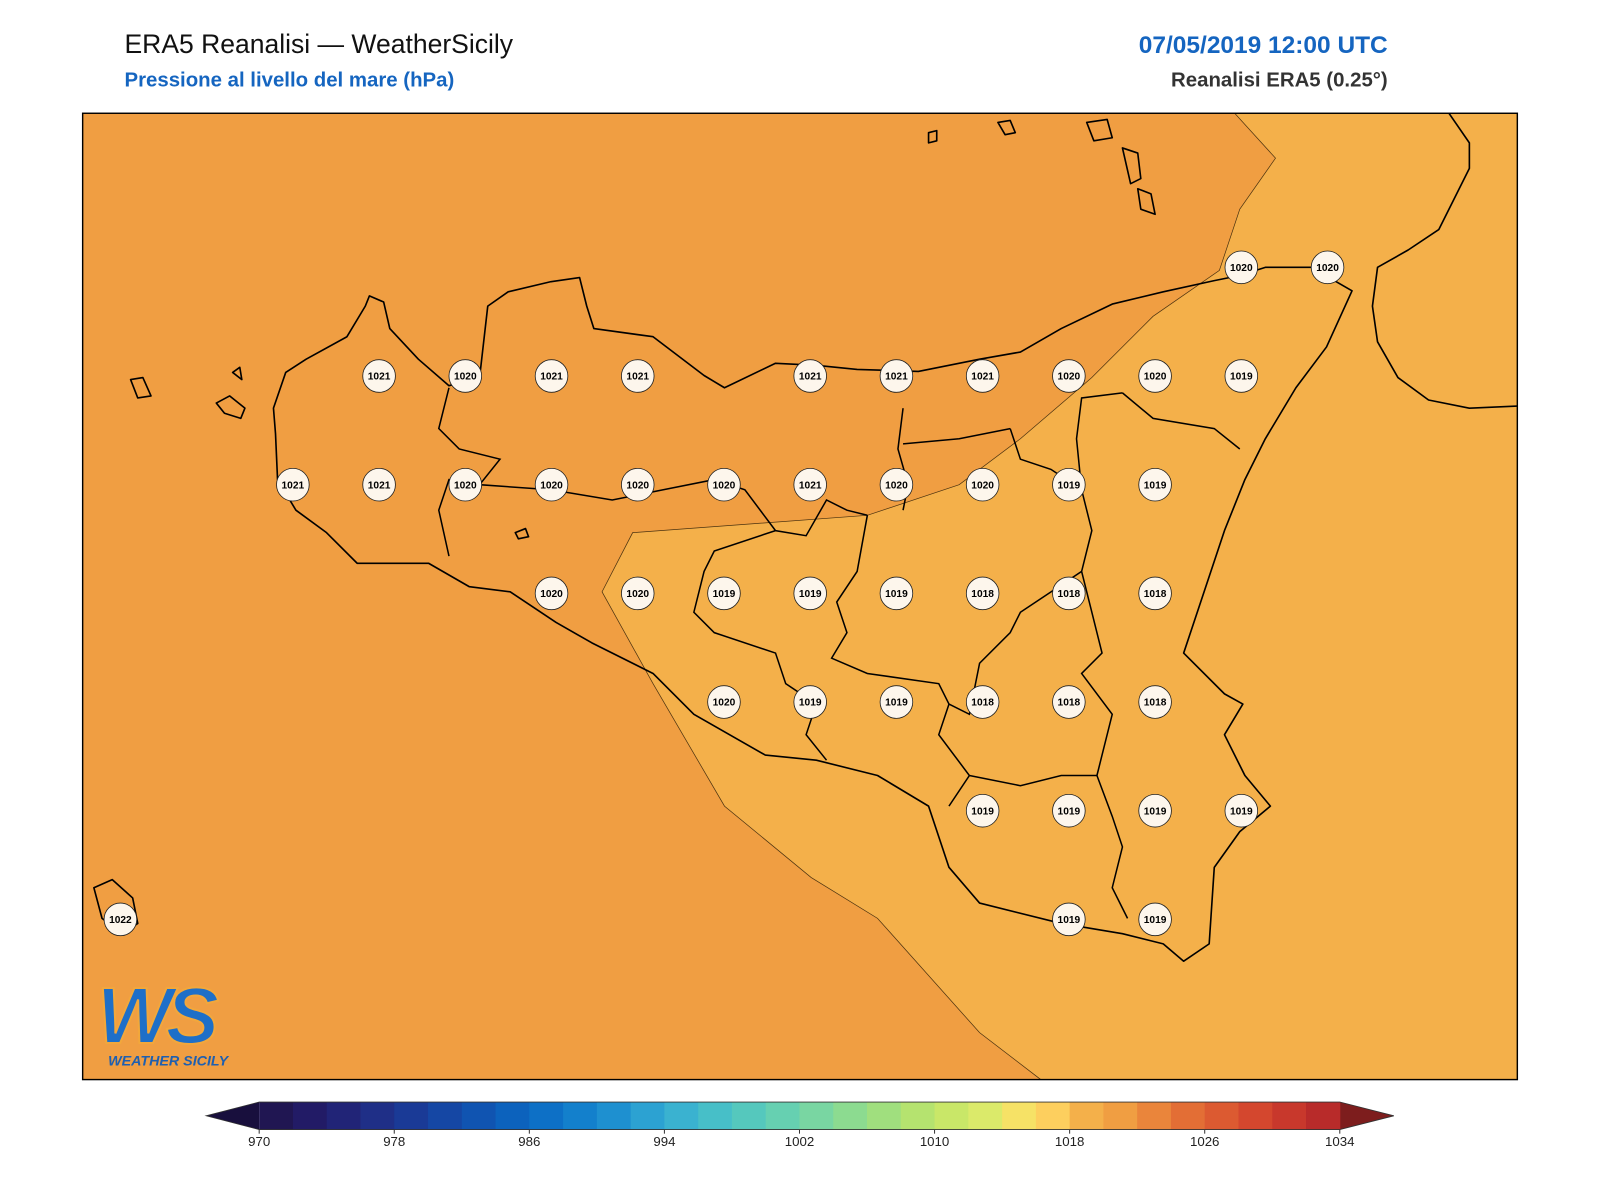  I want to click on colorbar-extend-low, so click(233, 1116).